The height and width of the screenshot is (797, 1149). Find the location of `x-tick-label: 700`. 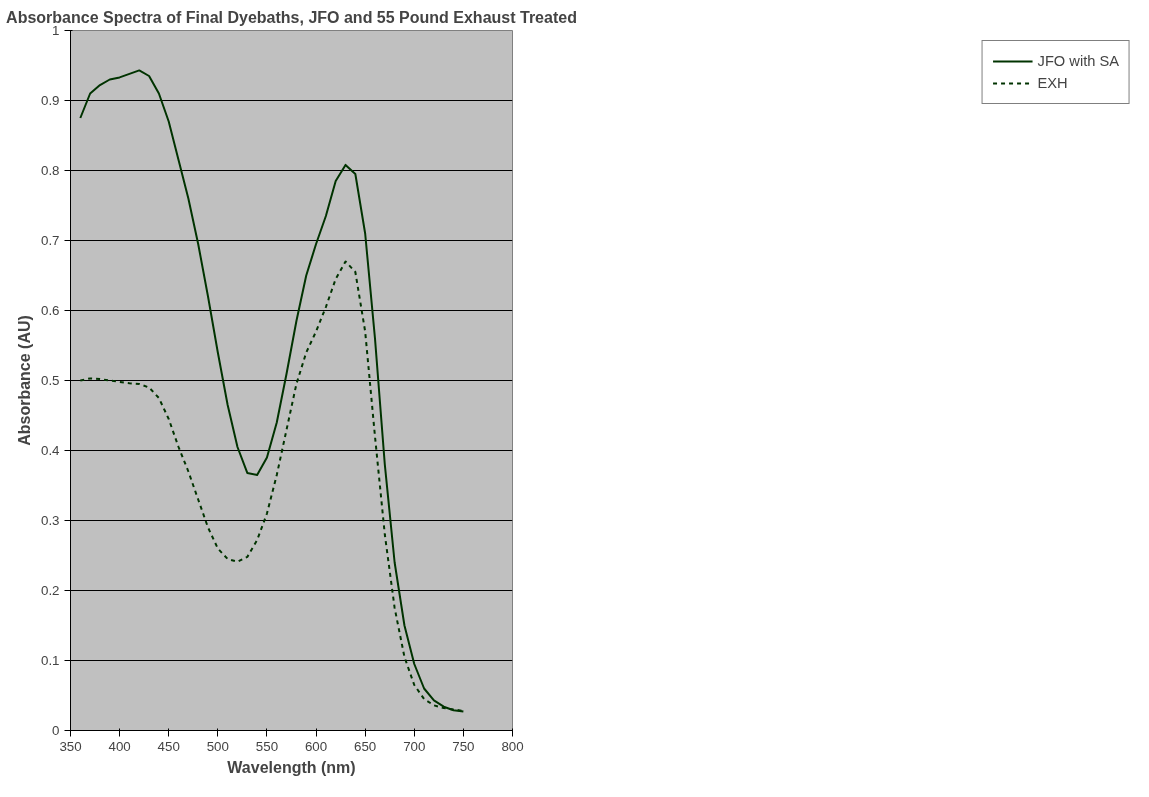

x-tick-label: 700 is located at coordinates (414, 746).